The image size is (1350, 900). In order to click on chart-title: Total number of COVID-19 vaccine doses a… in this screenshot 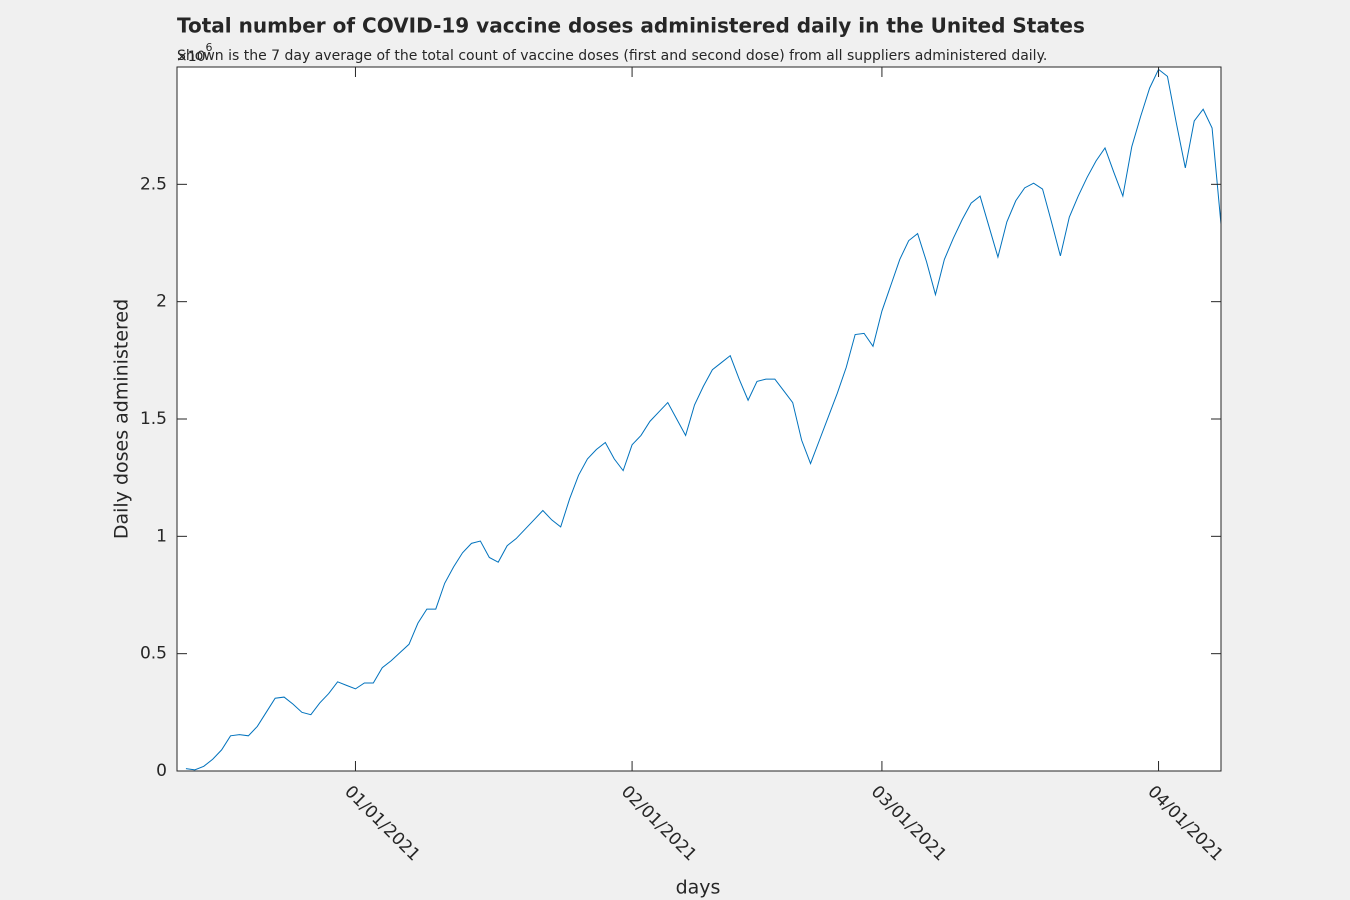, I will do `click(631, 26)`.